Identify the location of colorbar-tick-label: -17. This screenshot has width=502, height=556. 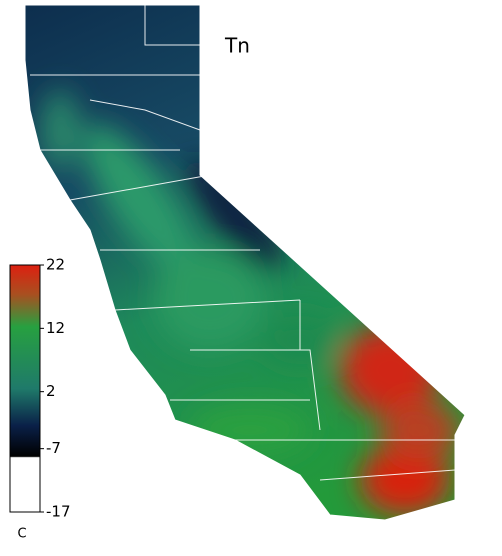
(58, 512).